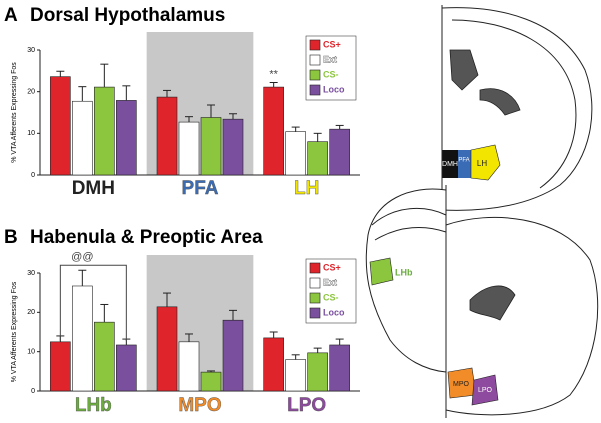 Image resolution: width=601 pixels, height=423 pixels. Describe the element at coordinates (11, 237) in the screenshot. I see `panel-label: B` at that location.